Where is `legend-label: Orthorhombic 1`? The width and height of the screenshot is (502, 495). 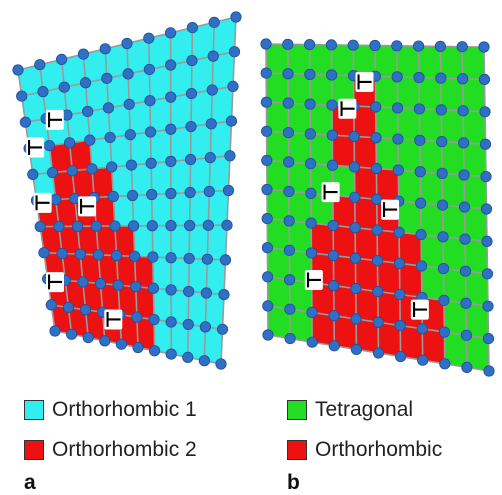
legend-label: Orthorhombic 1 is located at coordinates (124, 409).